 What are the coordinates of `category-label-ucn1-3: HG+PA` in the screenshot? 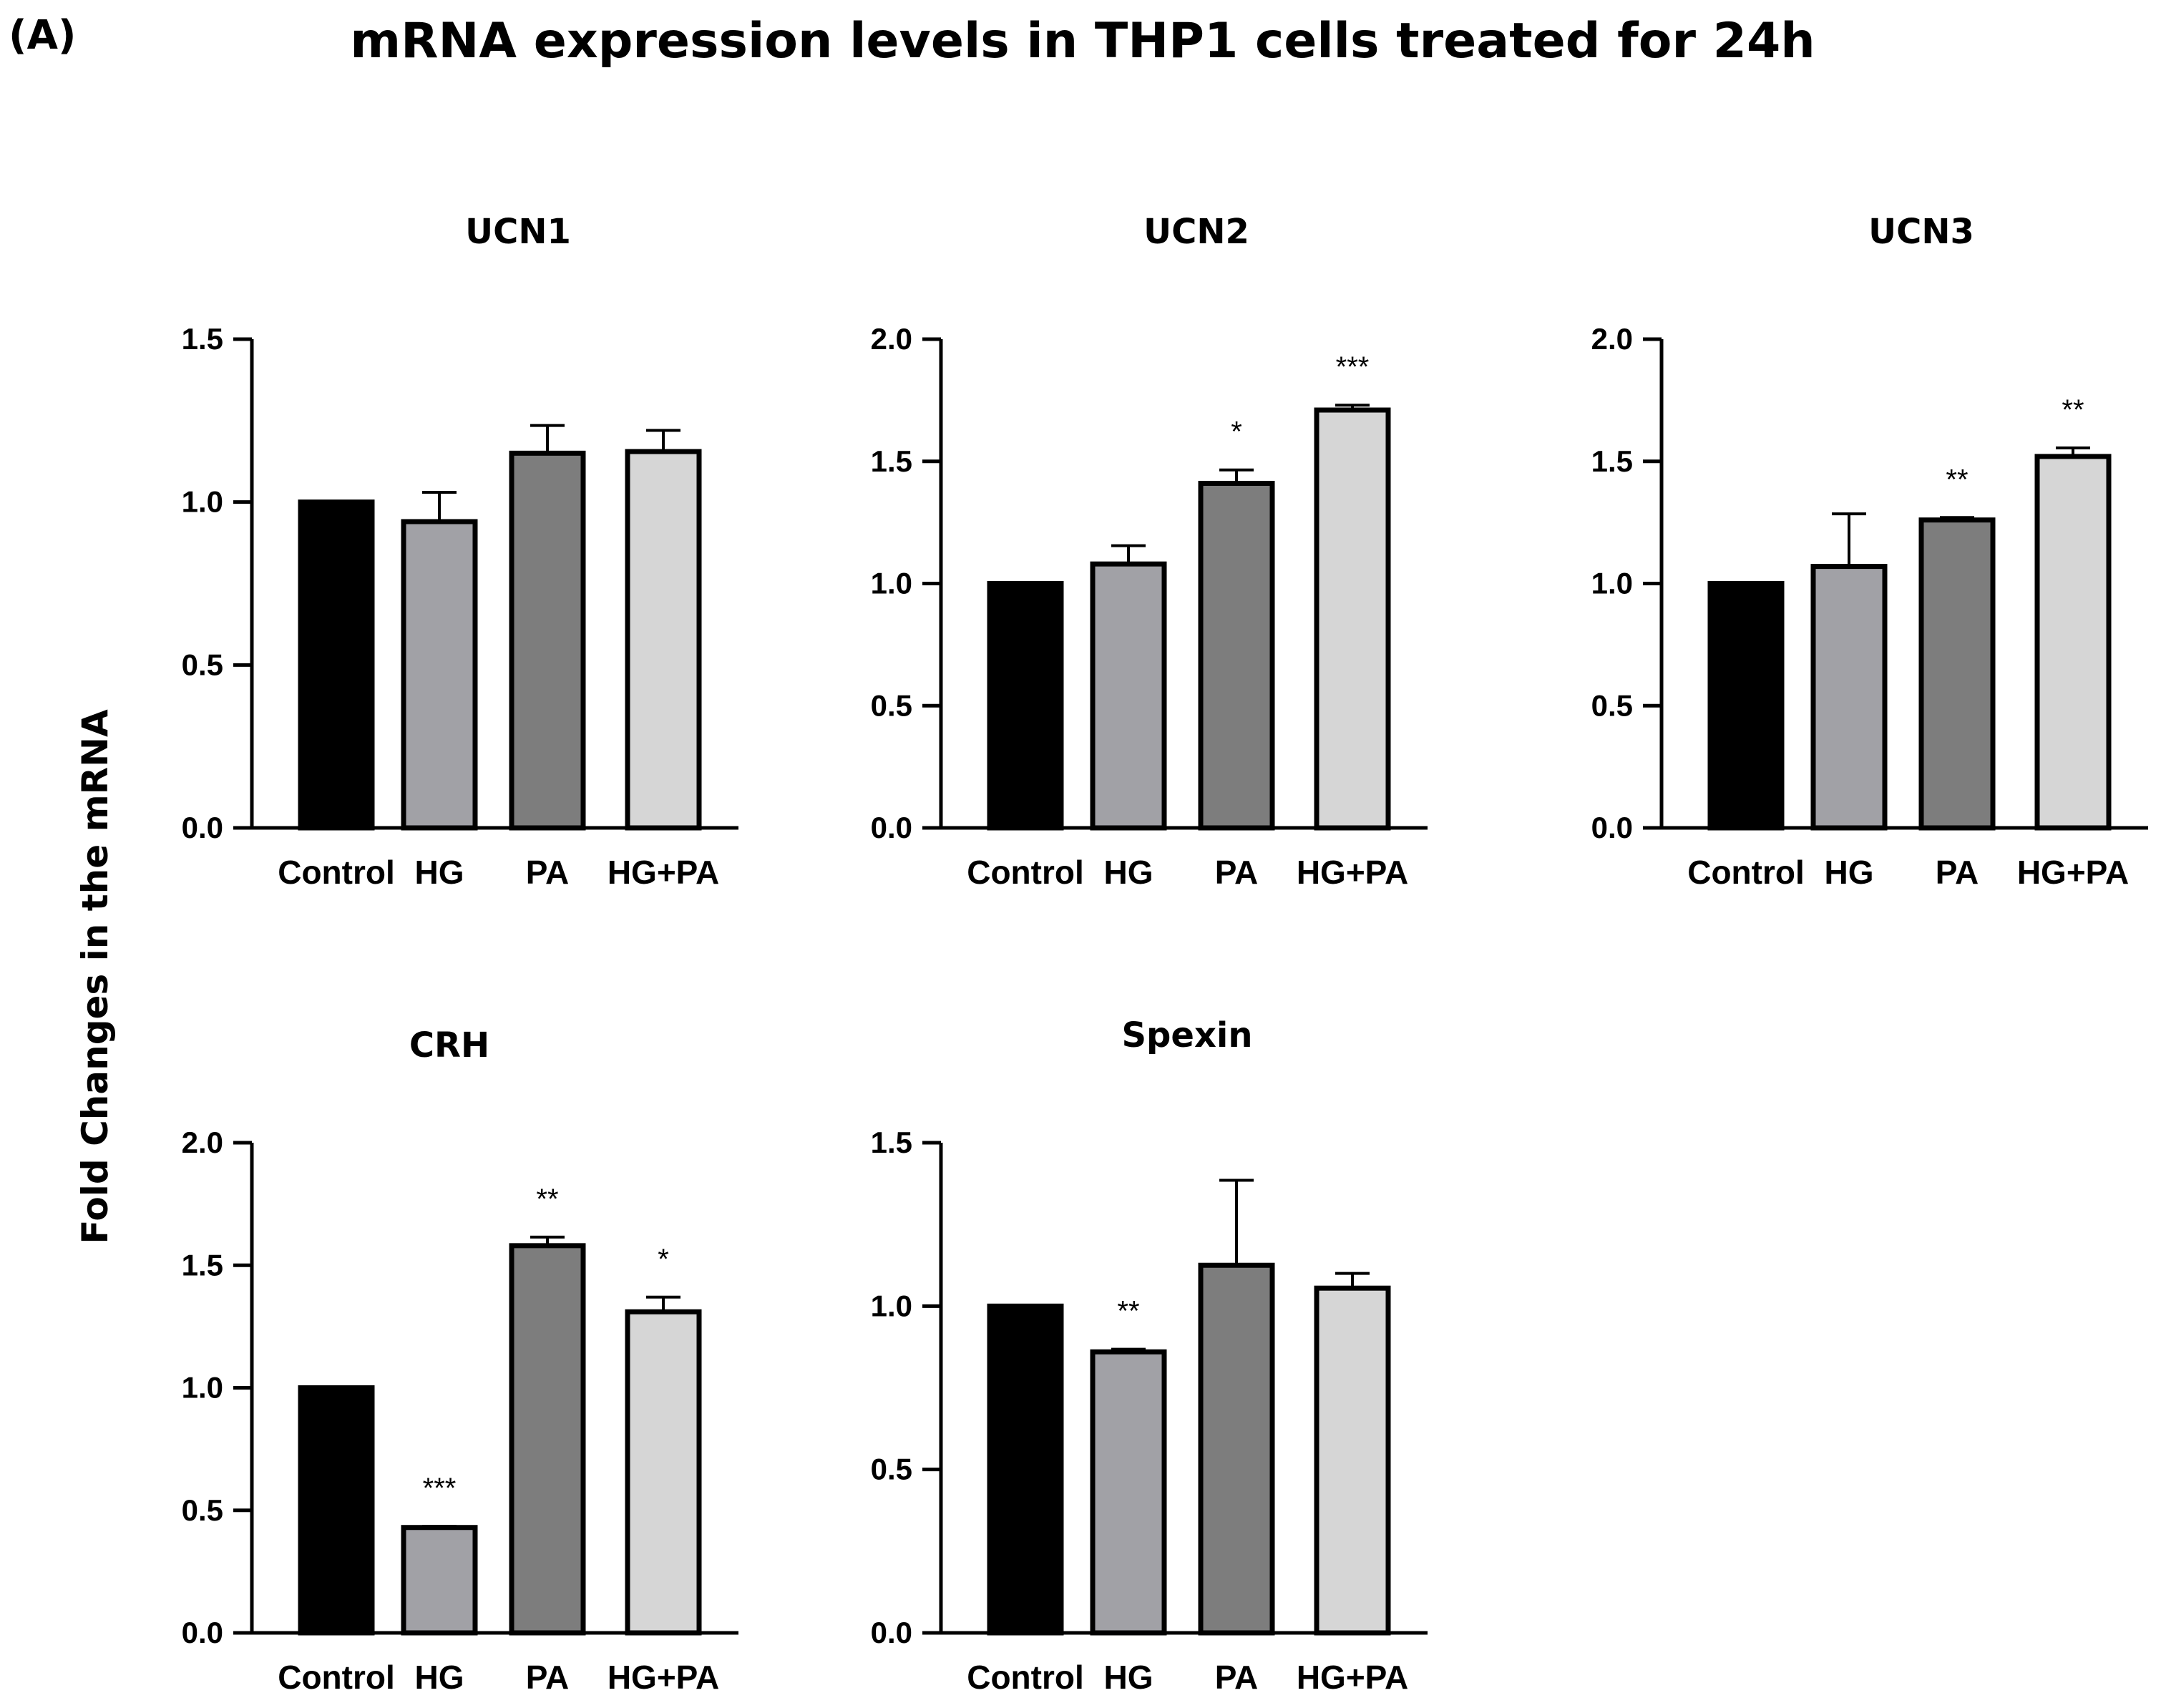 It's located at (663, 872).